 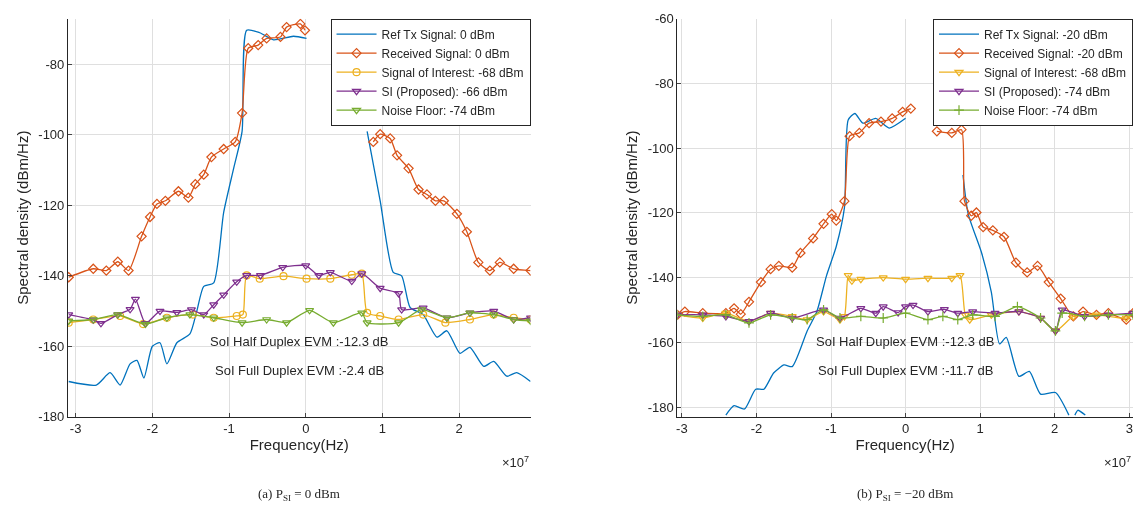 What do you see at coordinates (664, 19) in the screenshot?
I see `y-tick-label: -60` at bounding box center [664, 19].